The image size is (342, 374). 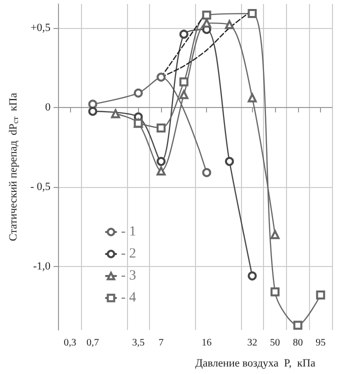 What do you see at coordinates (42, 266) in the screenshot?
I see `y-tick-label: -1,0` at bounding box center [42, 266].